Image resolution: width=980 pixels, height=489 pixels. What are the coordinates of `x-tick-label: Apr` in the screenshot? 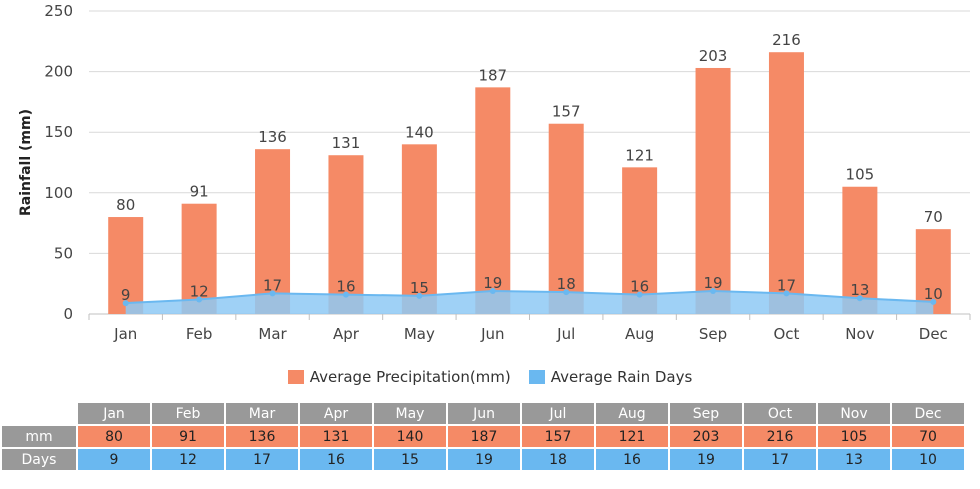 It's located at (346, 334).